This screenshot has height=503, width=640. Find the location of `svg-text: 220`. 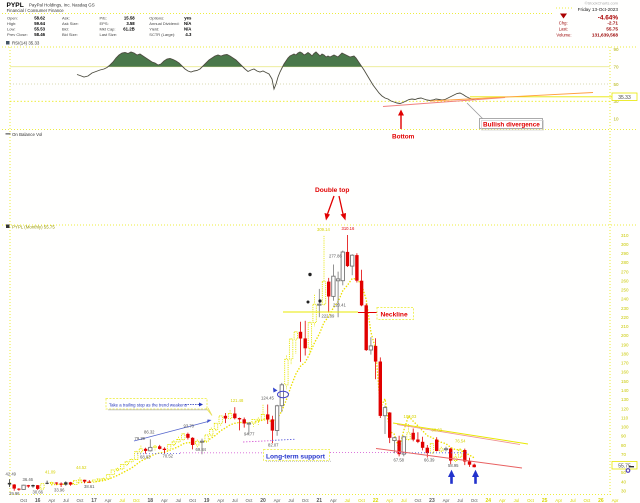

svg-text: 220 is located at coordinates (625, 317).